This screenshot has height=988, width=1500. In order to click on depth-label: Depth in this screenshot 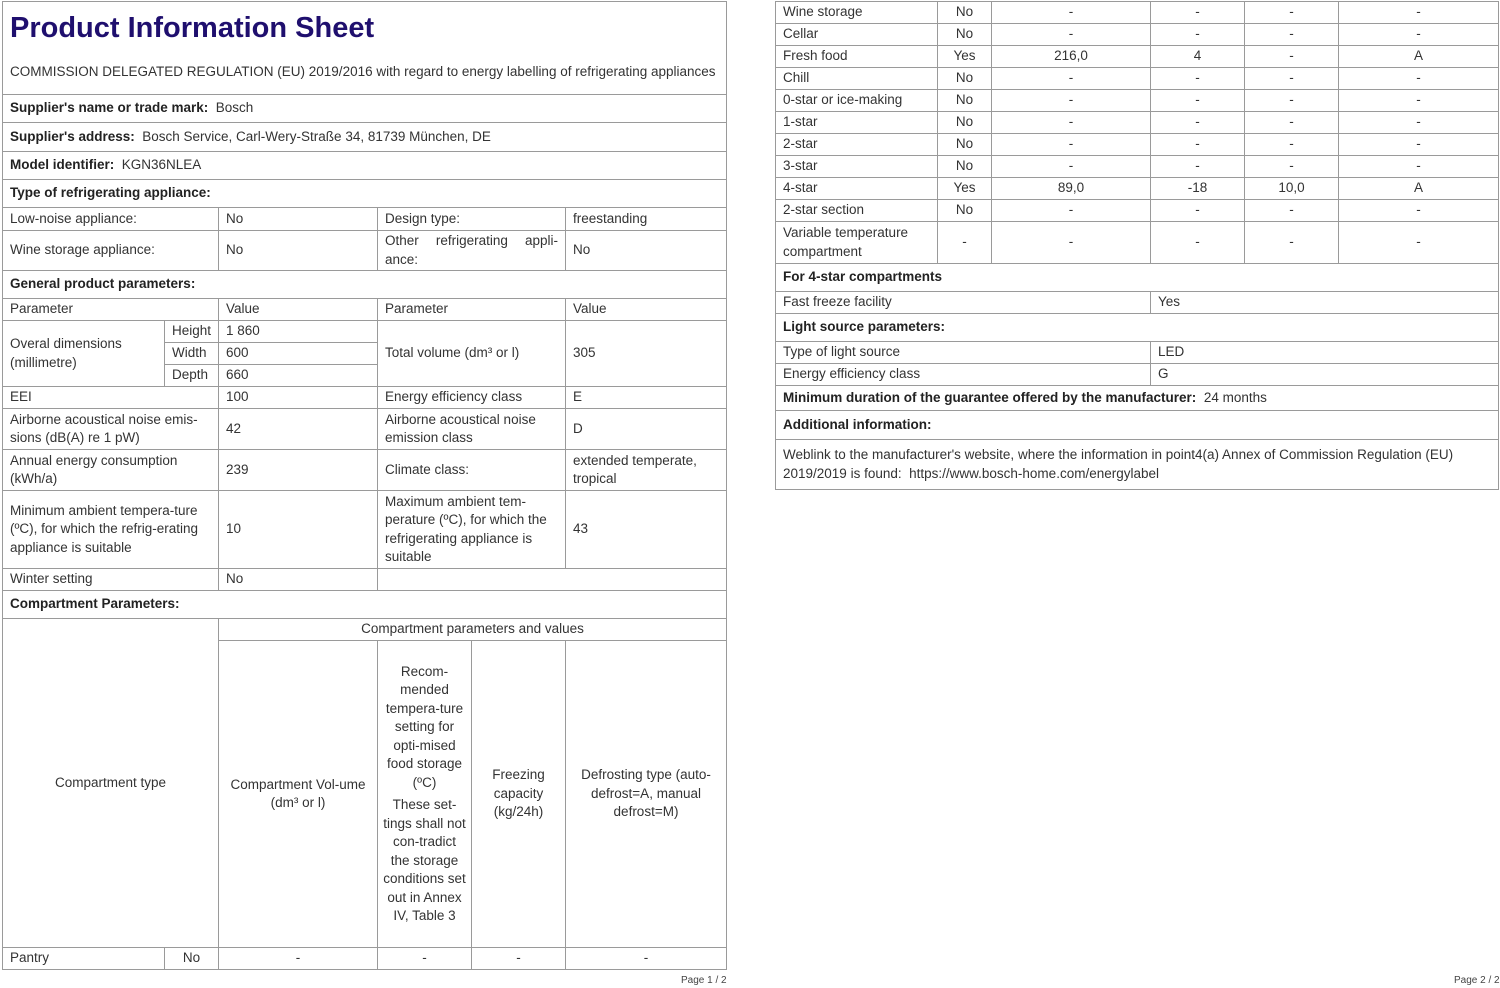, I will do `click(191, 375)`.